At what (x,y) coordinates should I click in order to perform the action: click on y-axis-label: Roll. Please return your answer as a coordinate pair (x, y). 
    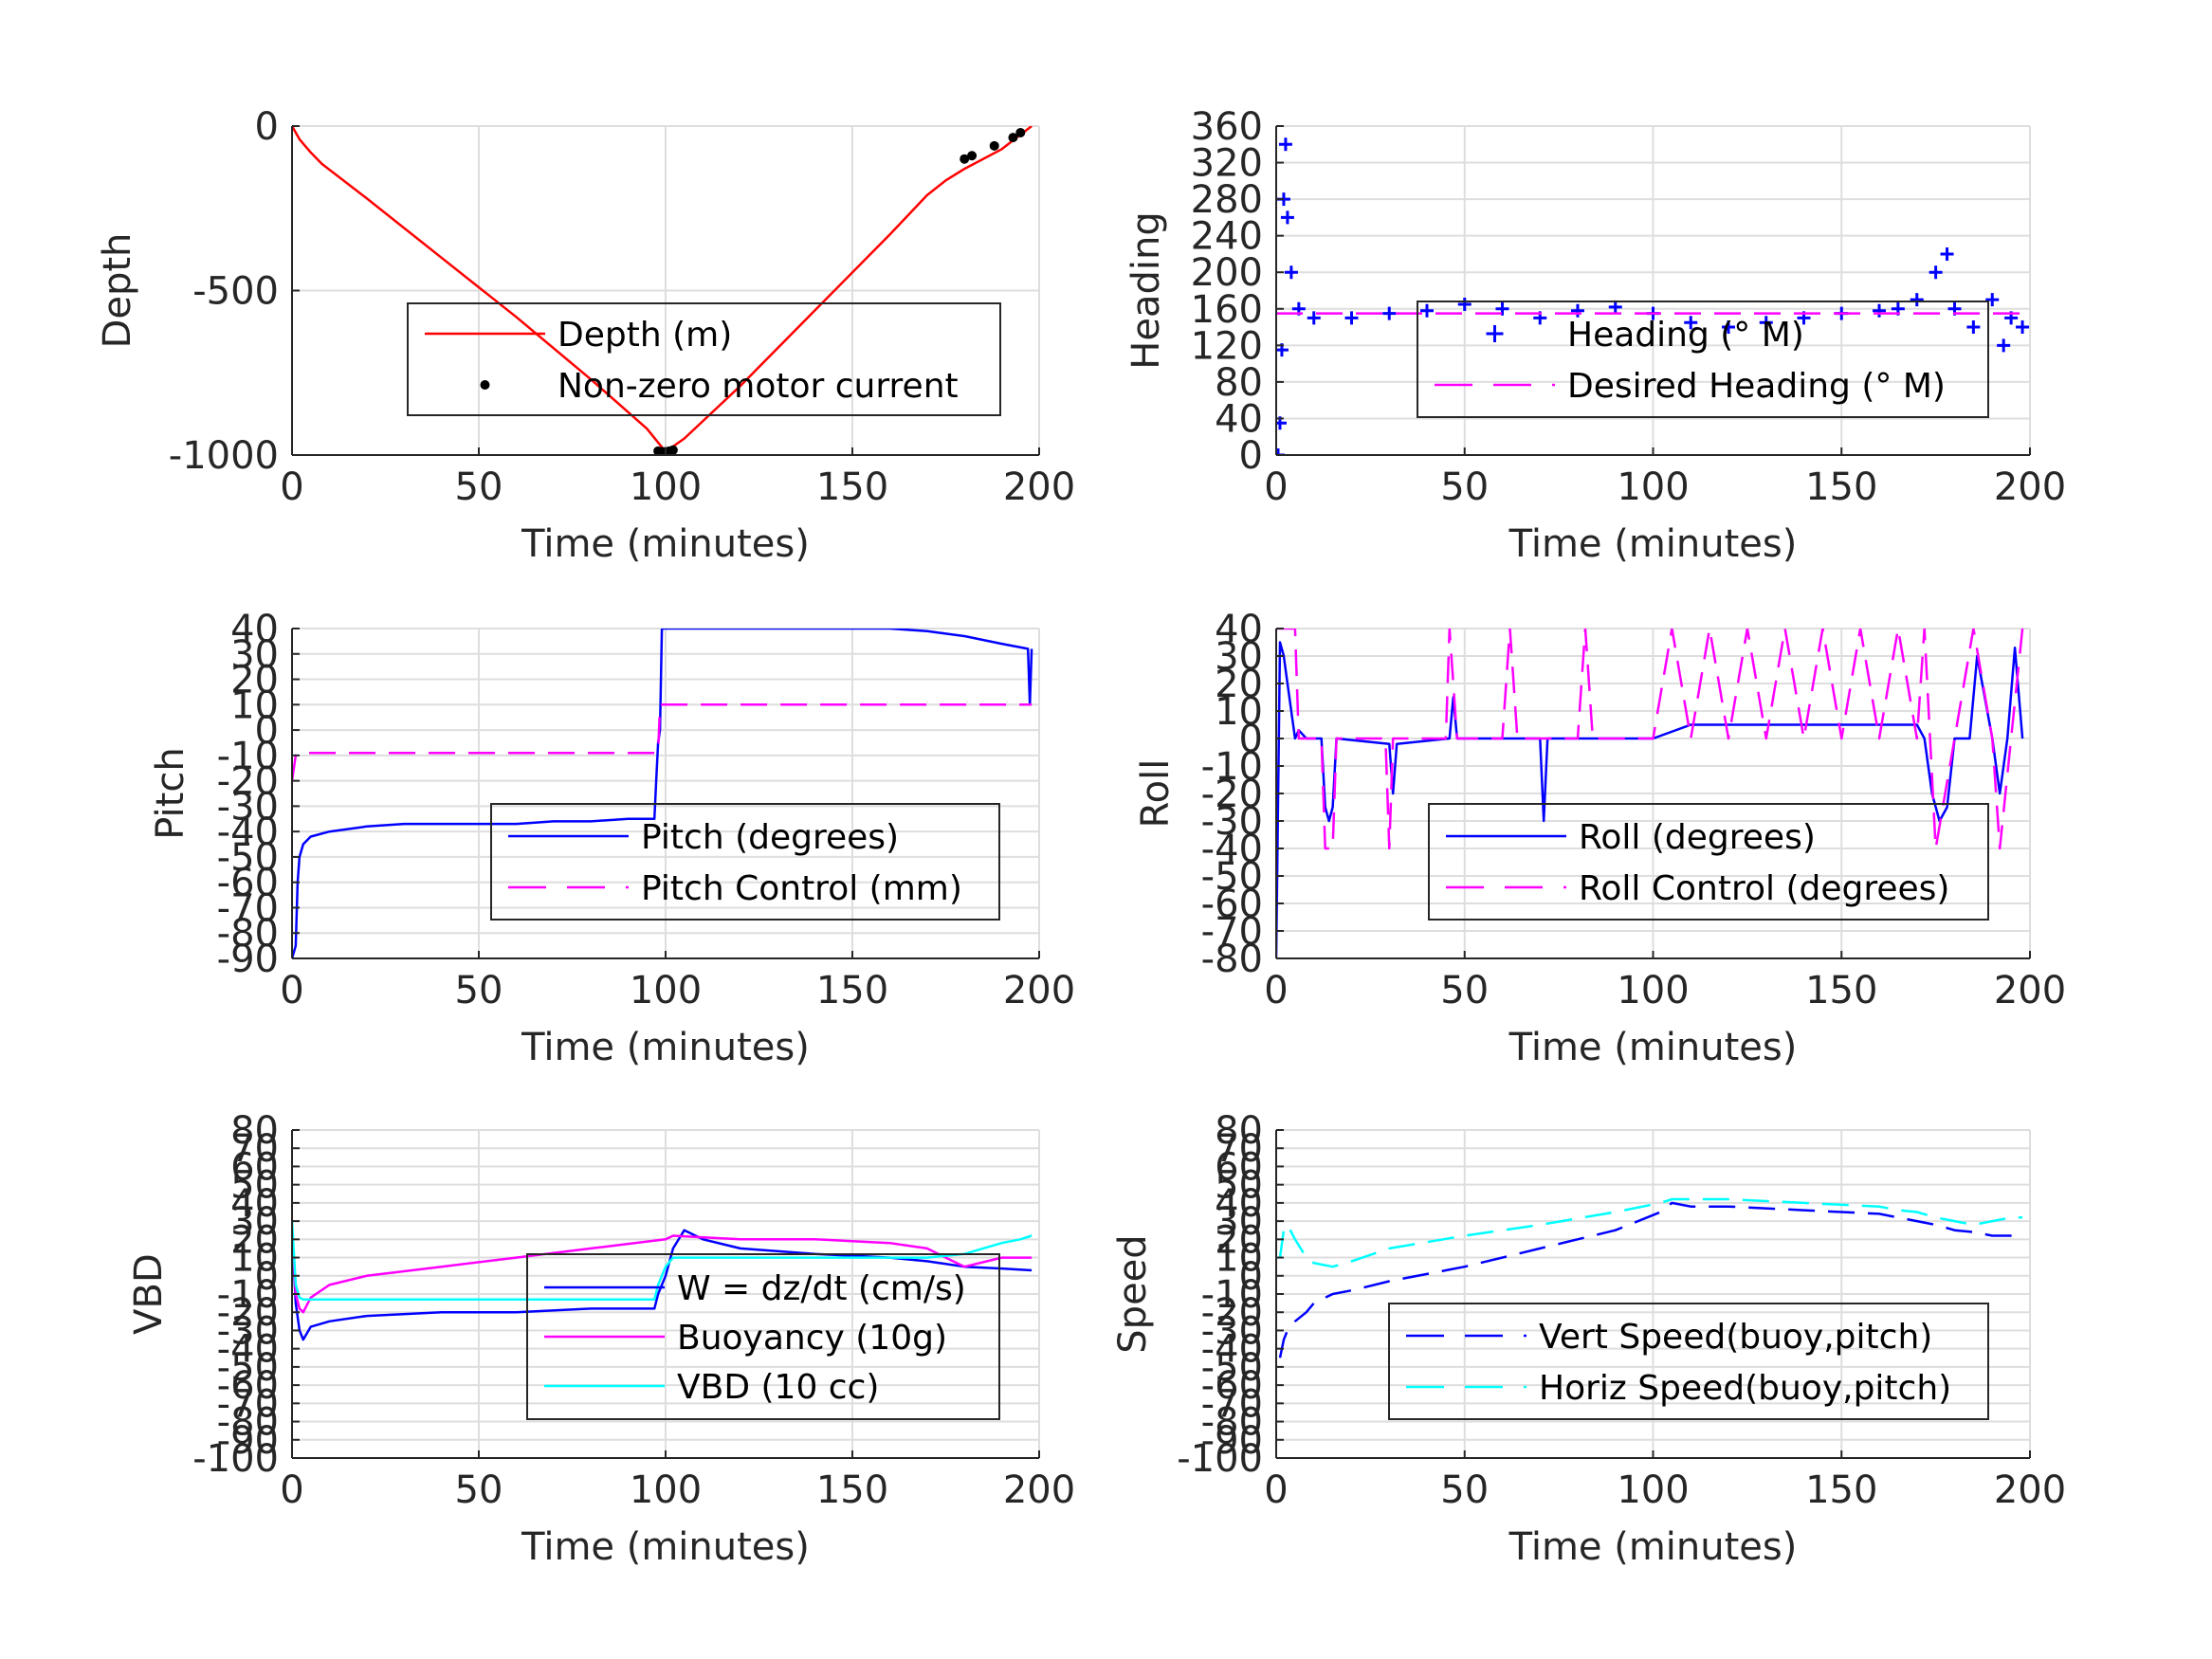
    Looking at the image, I should click on (1156, 794).